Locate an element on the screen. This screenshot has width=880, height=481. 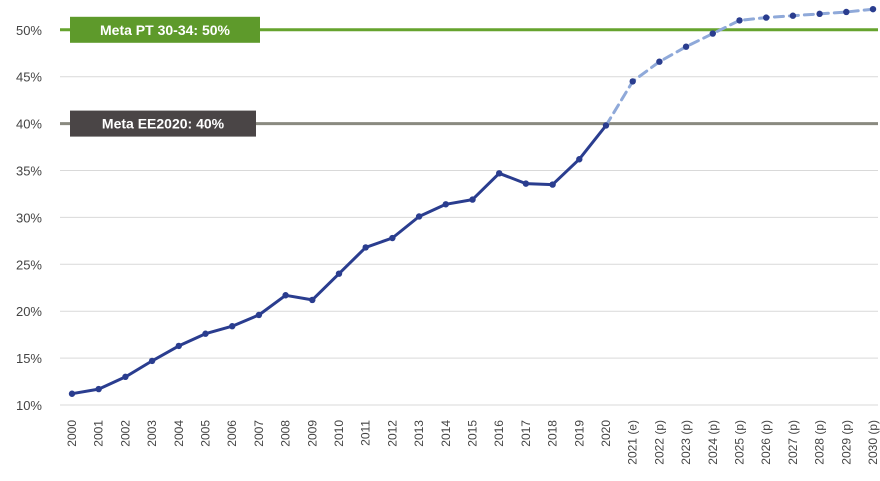
y-tick-label: 25% is located at coordinates (29, 264).